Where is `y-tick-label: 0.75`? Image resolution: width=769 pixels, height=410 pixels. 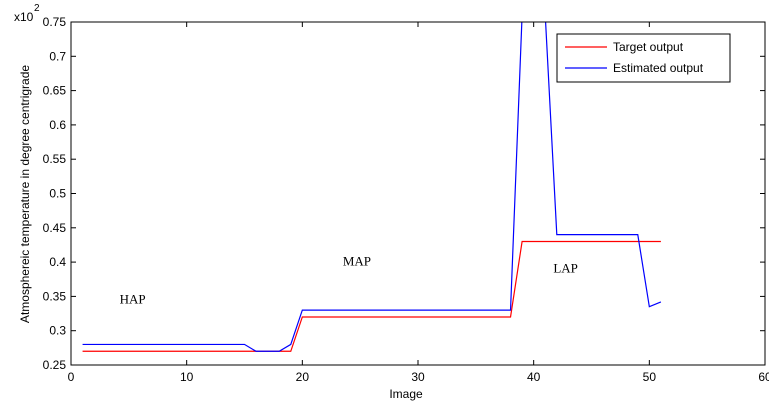
y-tick-label: 0.75 is located at coordinates (55, 22).